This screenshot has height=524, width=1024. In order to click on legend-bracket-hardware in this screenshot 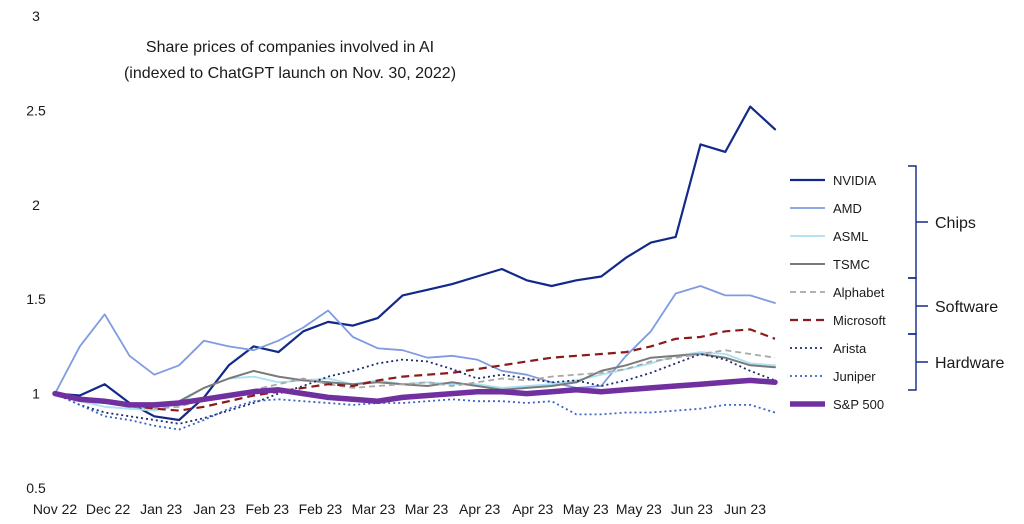, I will do `click(918, 362)`.